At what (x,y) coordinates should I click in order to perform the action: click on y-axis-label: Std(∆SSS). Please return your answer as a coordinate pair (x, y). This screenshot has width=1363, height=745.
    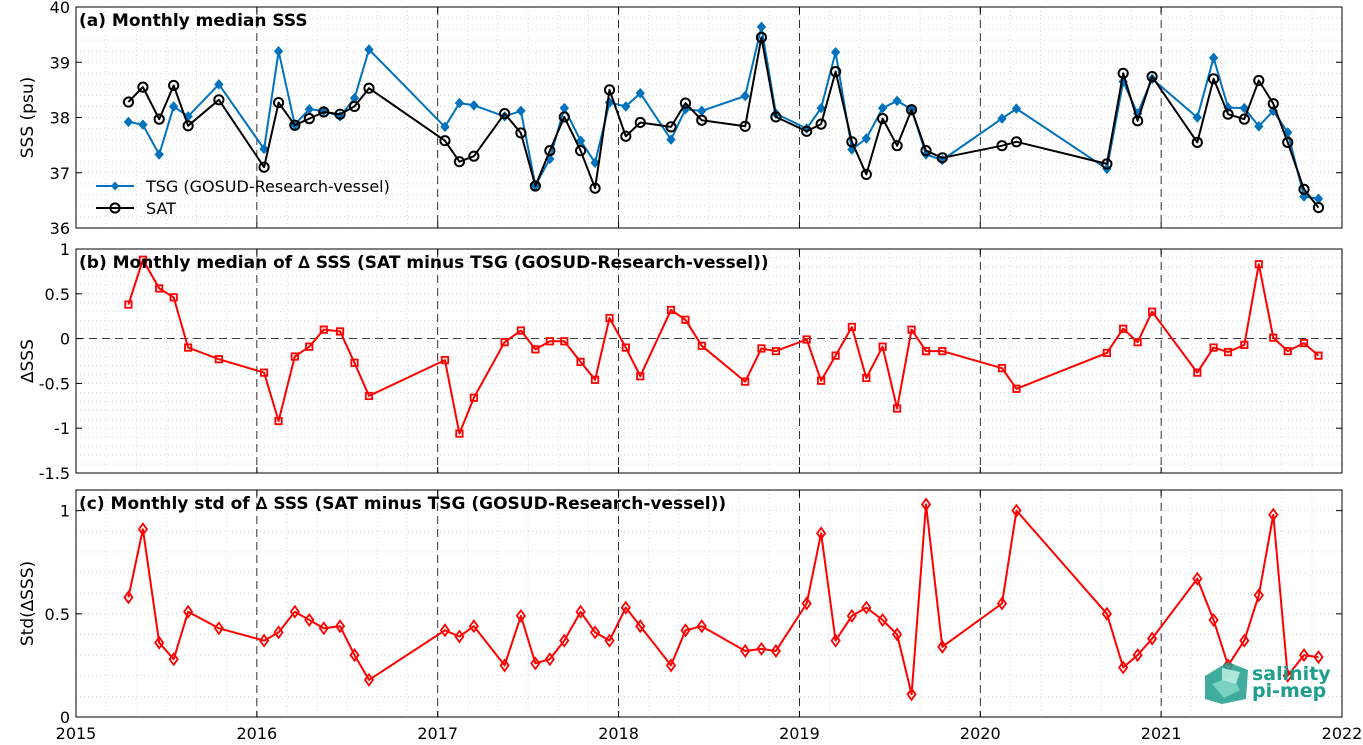
    Looking at the image, I should click on (28, 603).